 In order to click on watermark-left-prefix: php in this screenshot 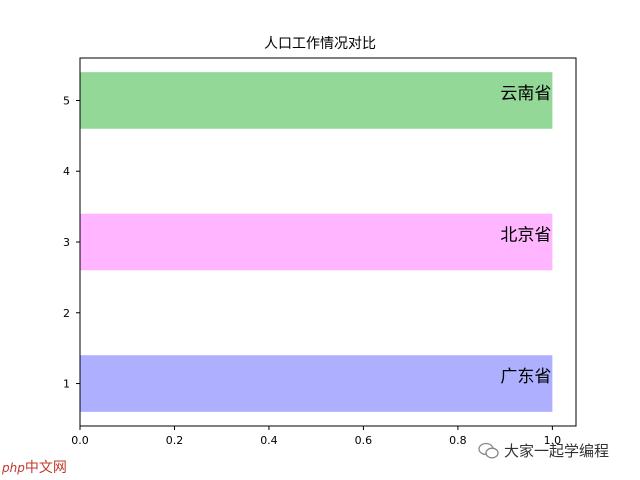, I will do `click(13, 468)`.